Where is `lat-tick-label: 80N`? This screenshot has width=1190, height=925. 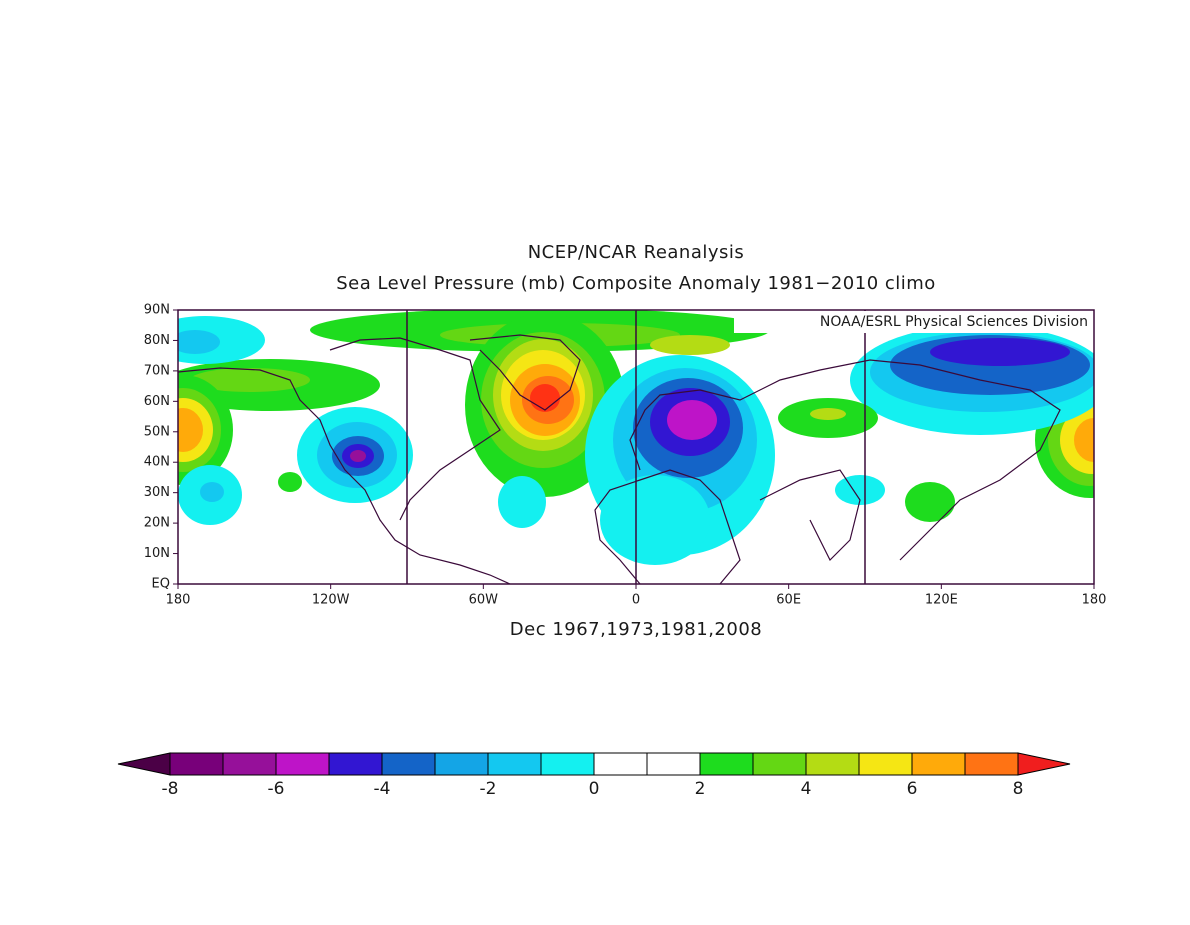
lat-tick-label: 80N is located at coordinates (157, 340).